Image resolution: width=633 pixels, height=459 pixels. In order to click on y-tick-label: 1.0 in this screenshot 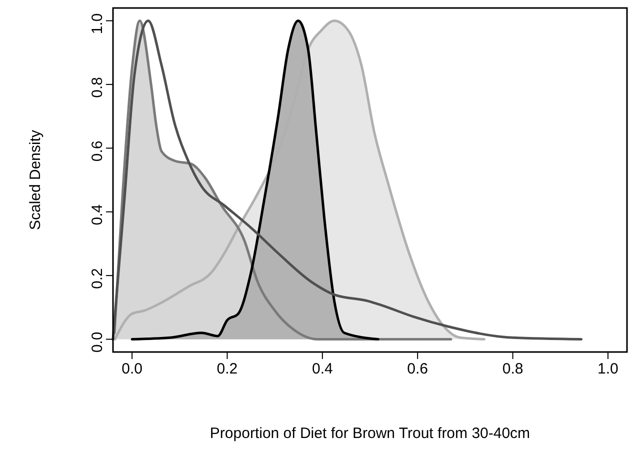, I will do `click(97, 23)`.